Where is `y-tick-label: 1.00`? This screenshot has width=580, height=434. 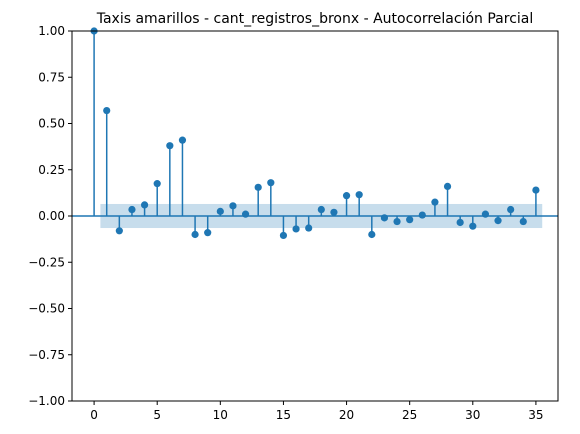
y-tick-label: 1.00 is located at coordinates (51, 31).